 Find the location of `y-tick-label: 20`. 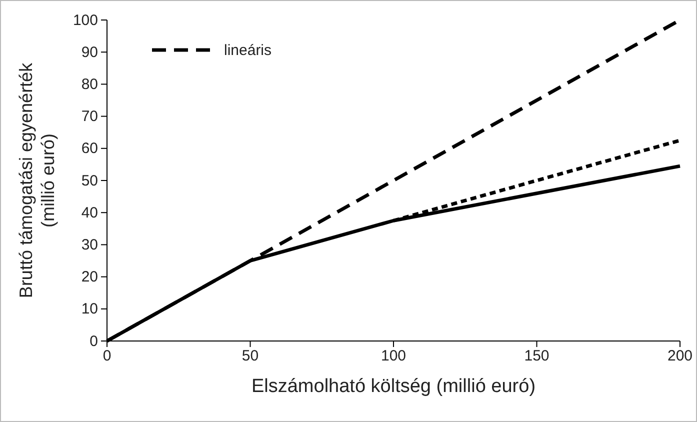

y-tick-label: 20 is located at coordinates (89, 277).